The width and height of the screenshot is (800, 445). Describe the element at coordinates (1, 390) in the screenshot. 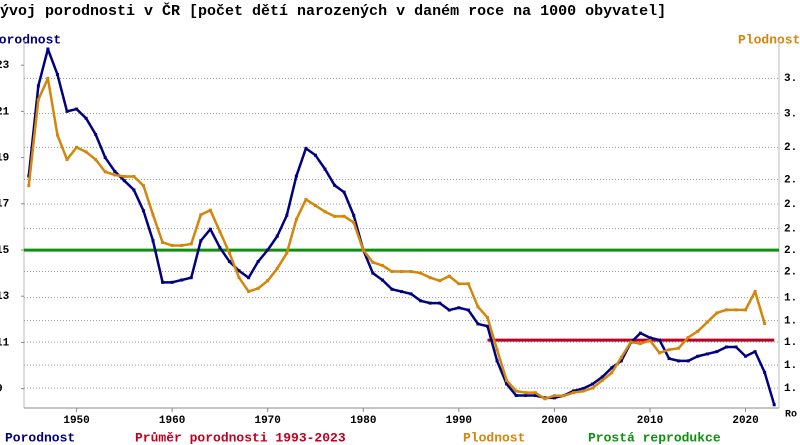

I see `y-tick-label: 9` at that location.